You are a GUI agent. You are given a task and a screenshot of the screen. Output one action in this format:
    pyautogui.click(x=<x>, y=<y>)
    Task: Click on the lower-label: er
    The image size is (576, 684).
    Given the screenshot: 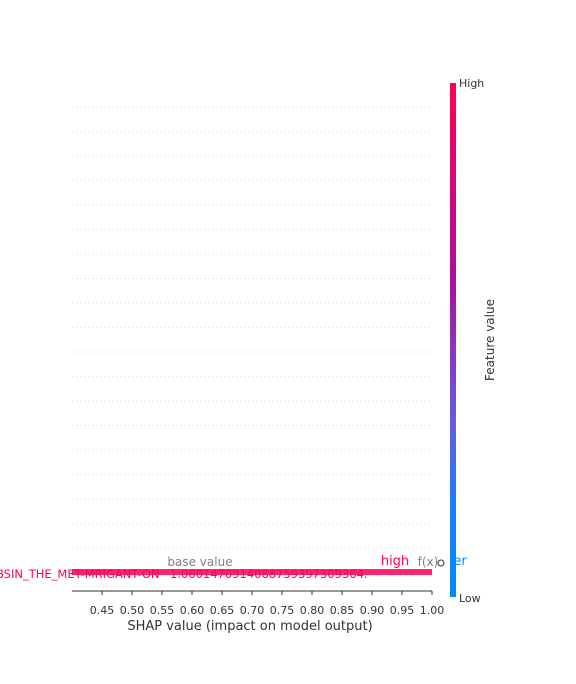 What is the action you would take?
    pyautogui.click(x=460, y=561)
    